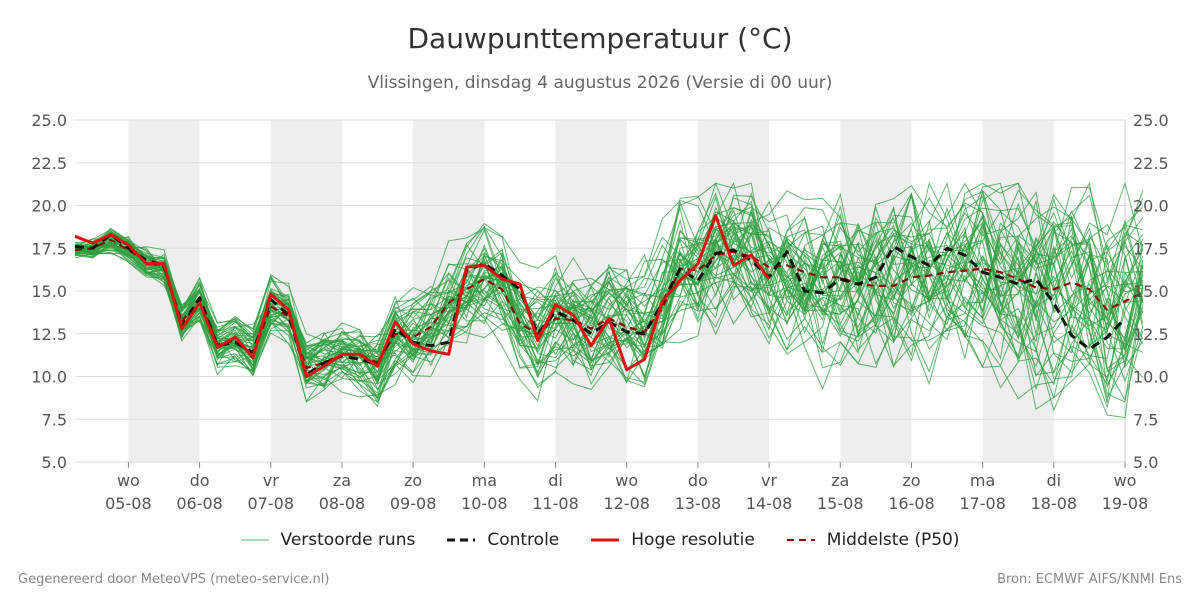 This screenshot has height=600, width=1200. I want to click on y-tick-label-left: 5.0, so click(54, 462).